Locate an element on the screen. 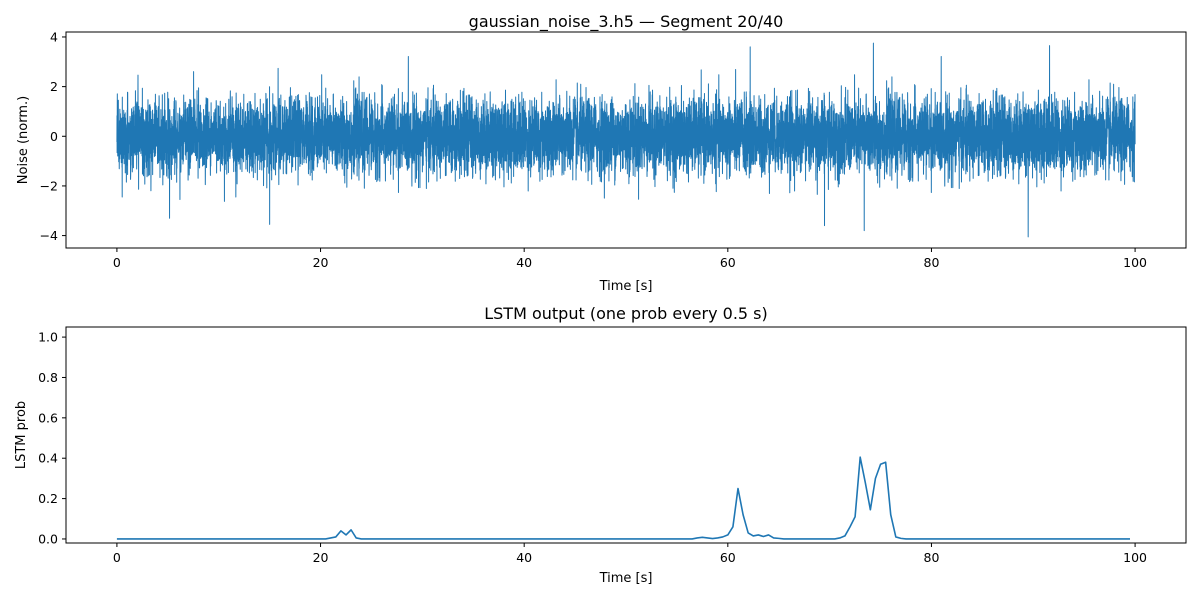 The width and height of the screenshot is (1200, 600). noise-y-tick-label: 4 is located at coordinates (54, 36).